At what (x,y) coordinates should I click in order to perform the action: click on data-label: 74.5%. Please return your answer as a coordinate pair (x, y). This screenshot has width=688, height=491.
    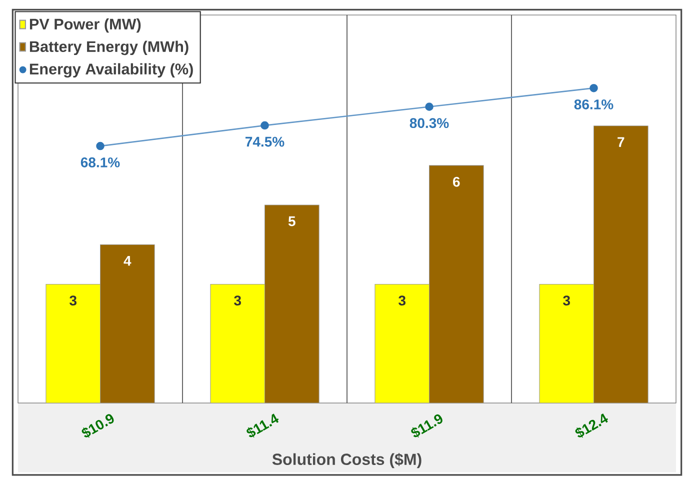
    Looking at the image, I should click on (265, 141).